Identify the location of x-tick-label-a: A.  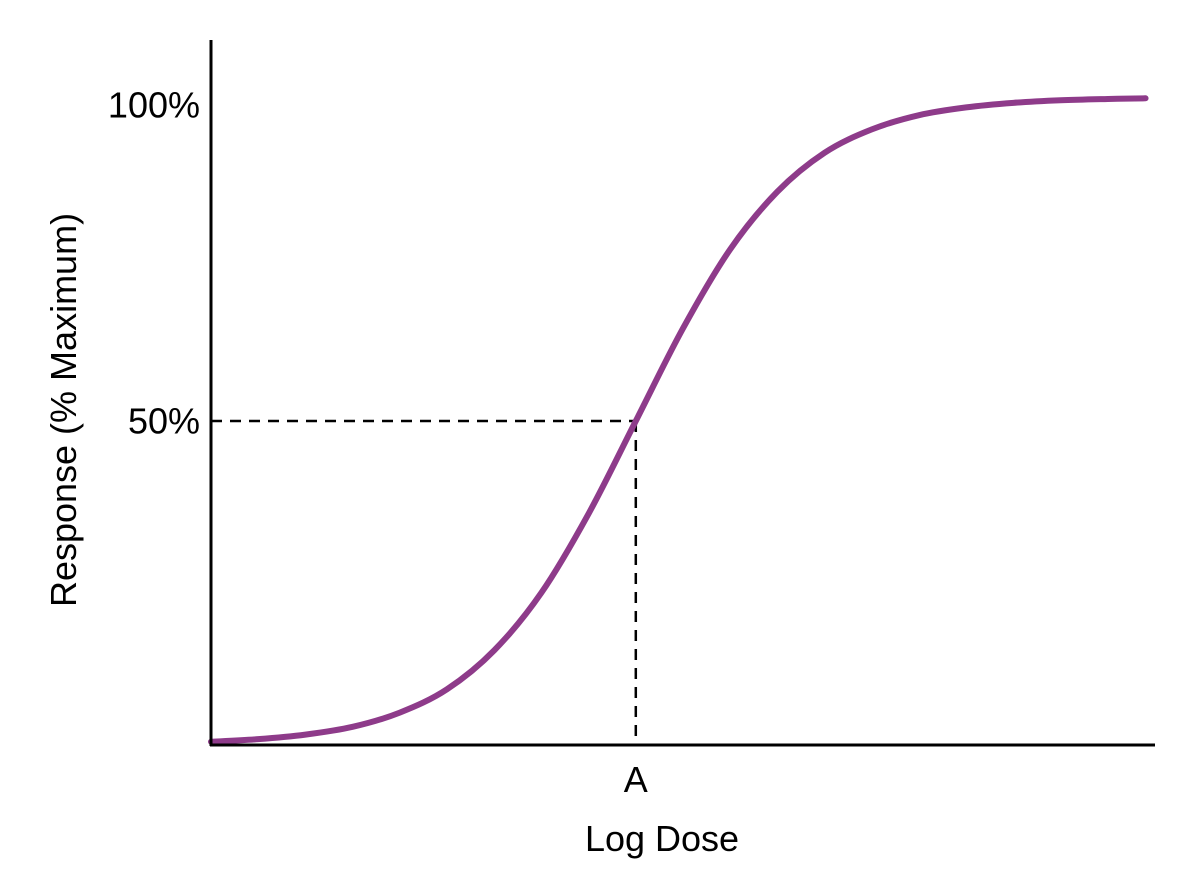
(636, 779).